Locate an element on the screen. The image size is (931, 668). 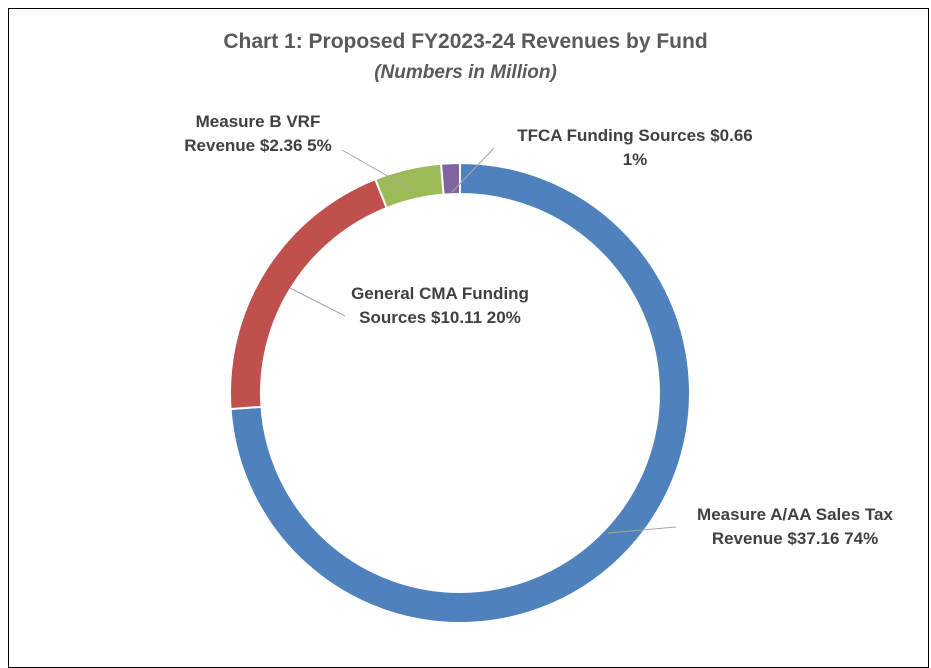
value-label: $37.16 is located at coordinates (813, 538).